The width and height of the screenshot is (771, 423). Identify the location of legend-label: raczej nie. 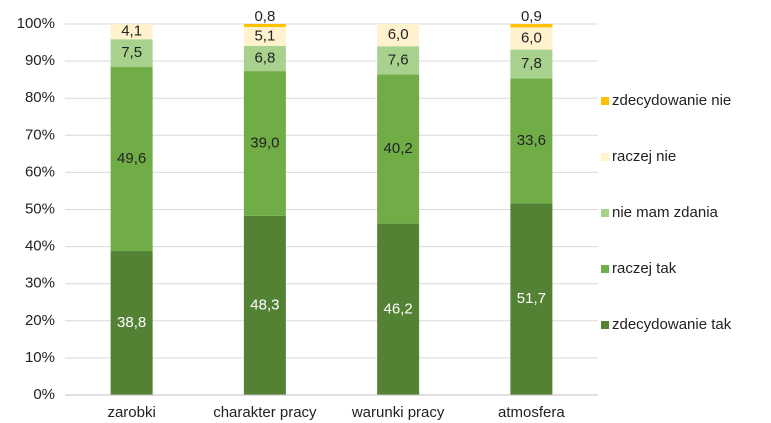
(644, 156).